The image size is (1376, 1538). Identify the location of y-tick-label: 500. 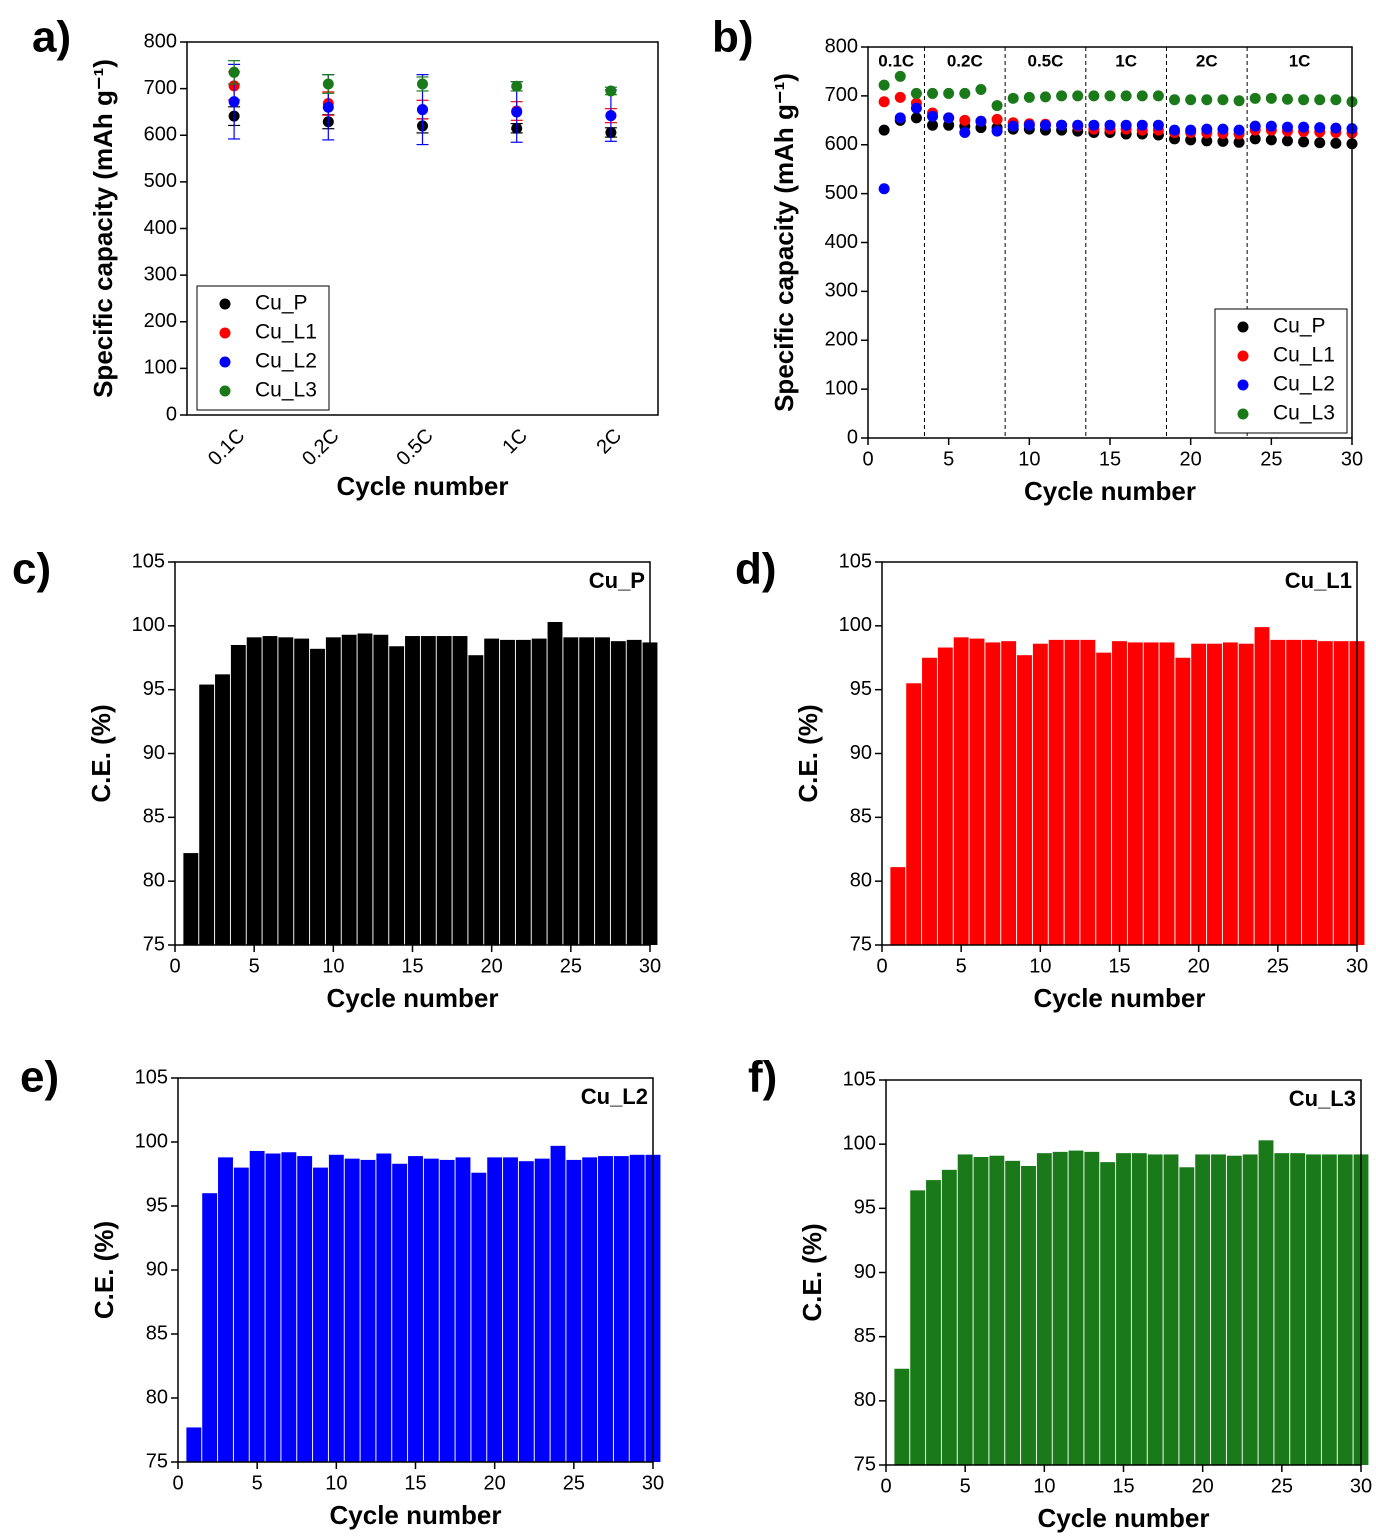
(160, 181).